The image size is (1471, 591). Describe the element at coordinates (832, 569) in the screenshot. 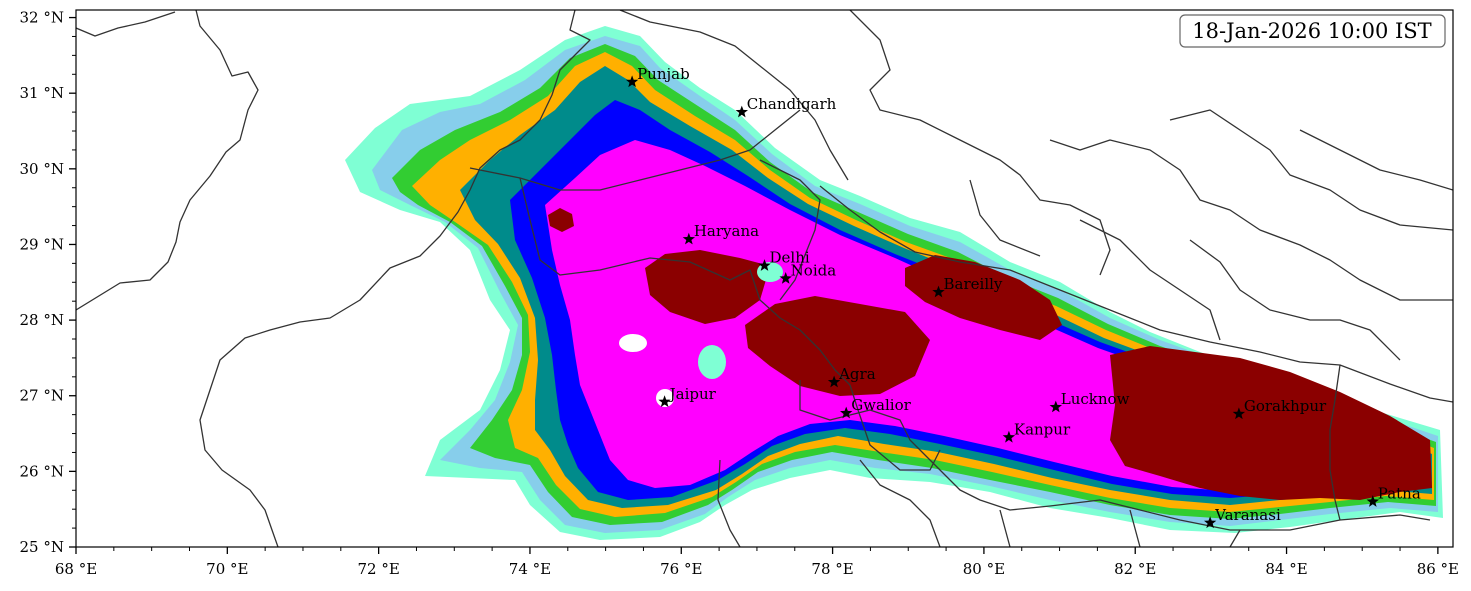

I see `x-tick-label: 78 °E` at that location.